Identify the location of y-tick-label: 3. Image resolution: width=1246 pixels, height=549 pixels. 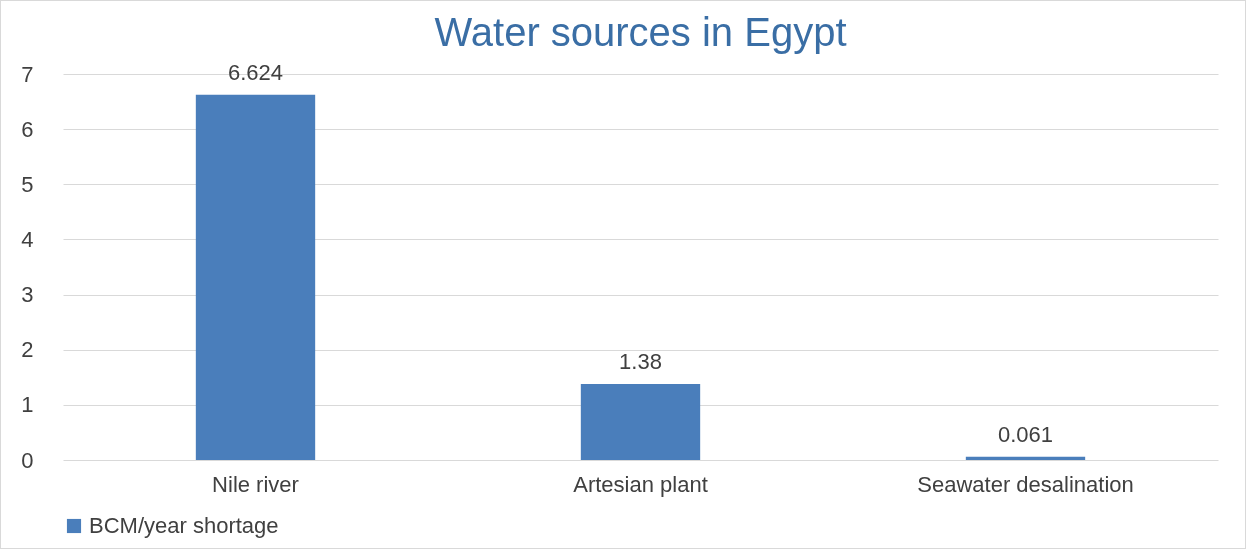
(27, 295).